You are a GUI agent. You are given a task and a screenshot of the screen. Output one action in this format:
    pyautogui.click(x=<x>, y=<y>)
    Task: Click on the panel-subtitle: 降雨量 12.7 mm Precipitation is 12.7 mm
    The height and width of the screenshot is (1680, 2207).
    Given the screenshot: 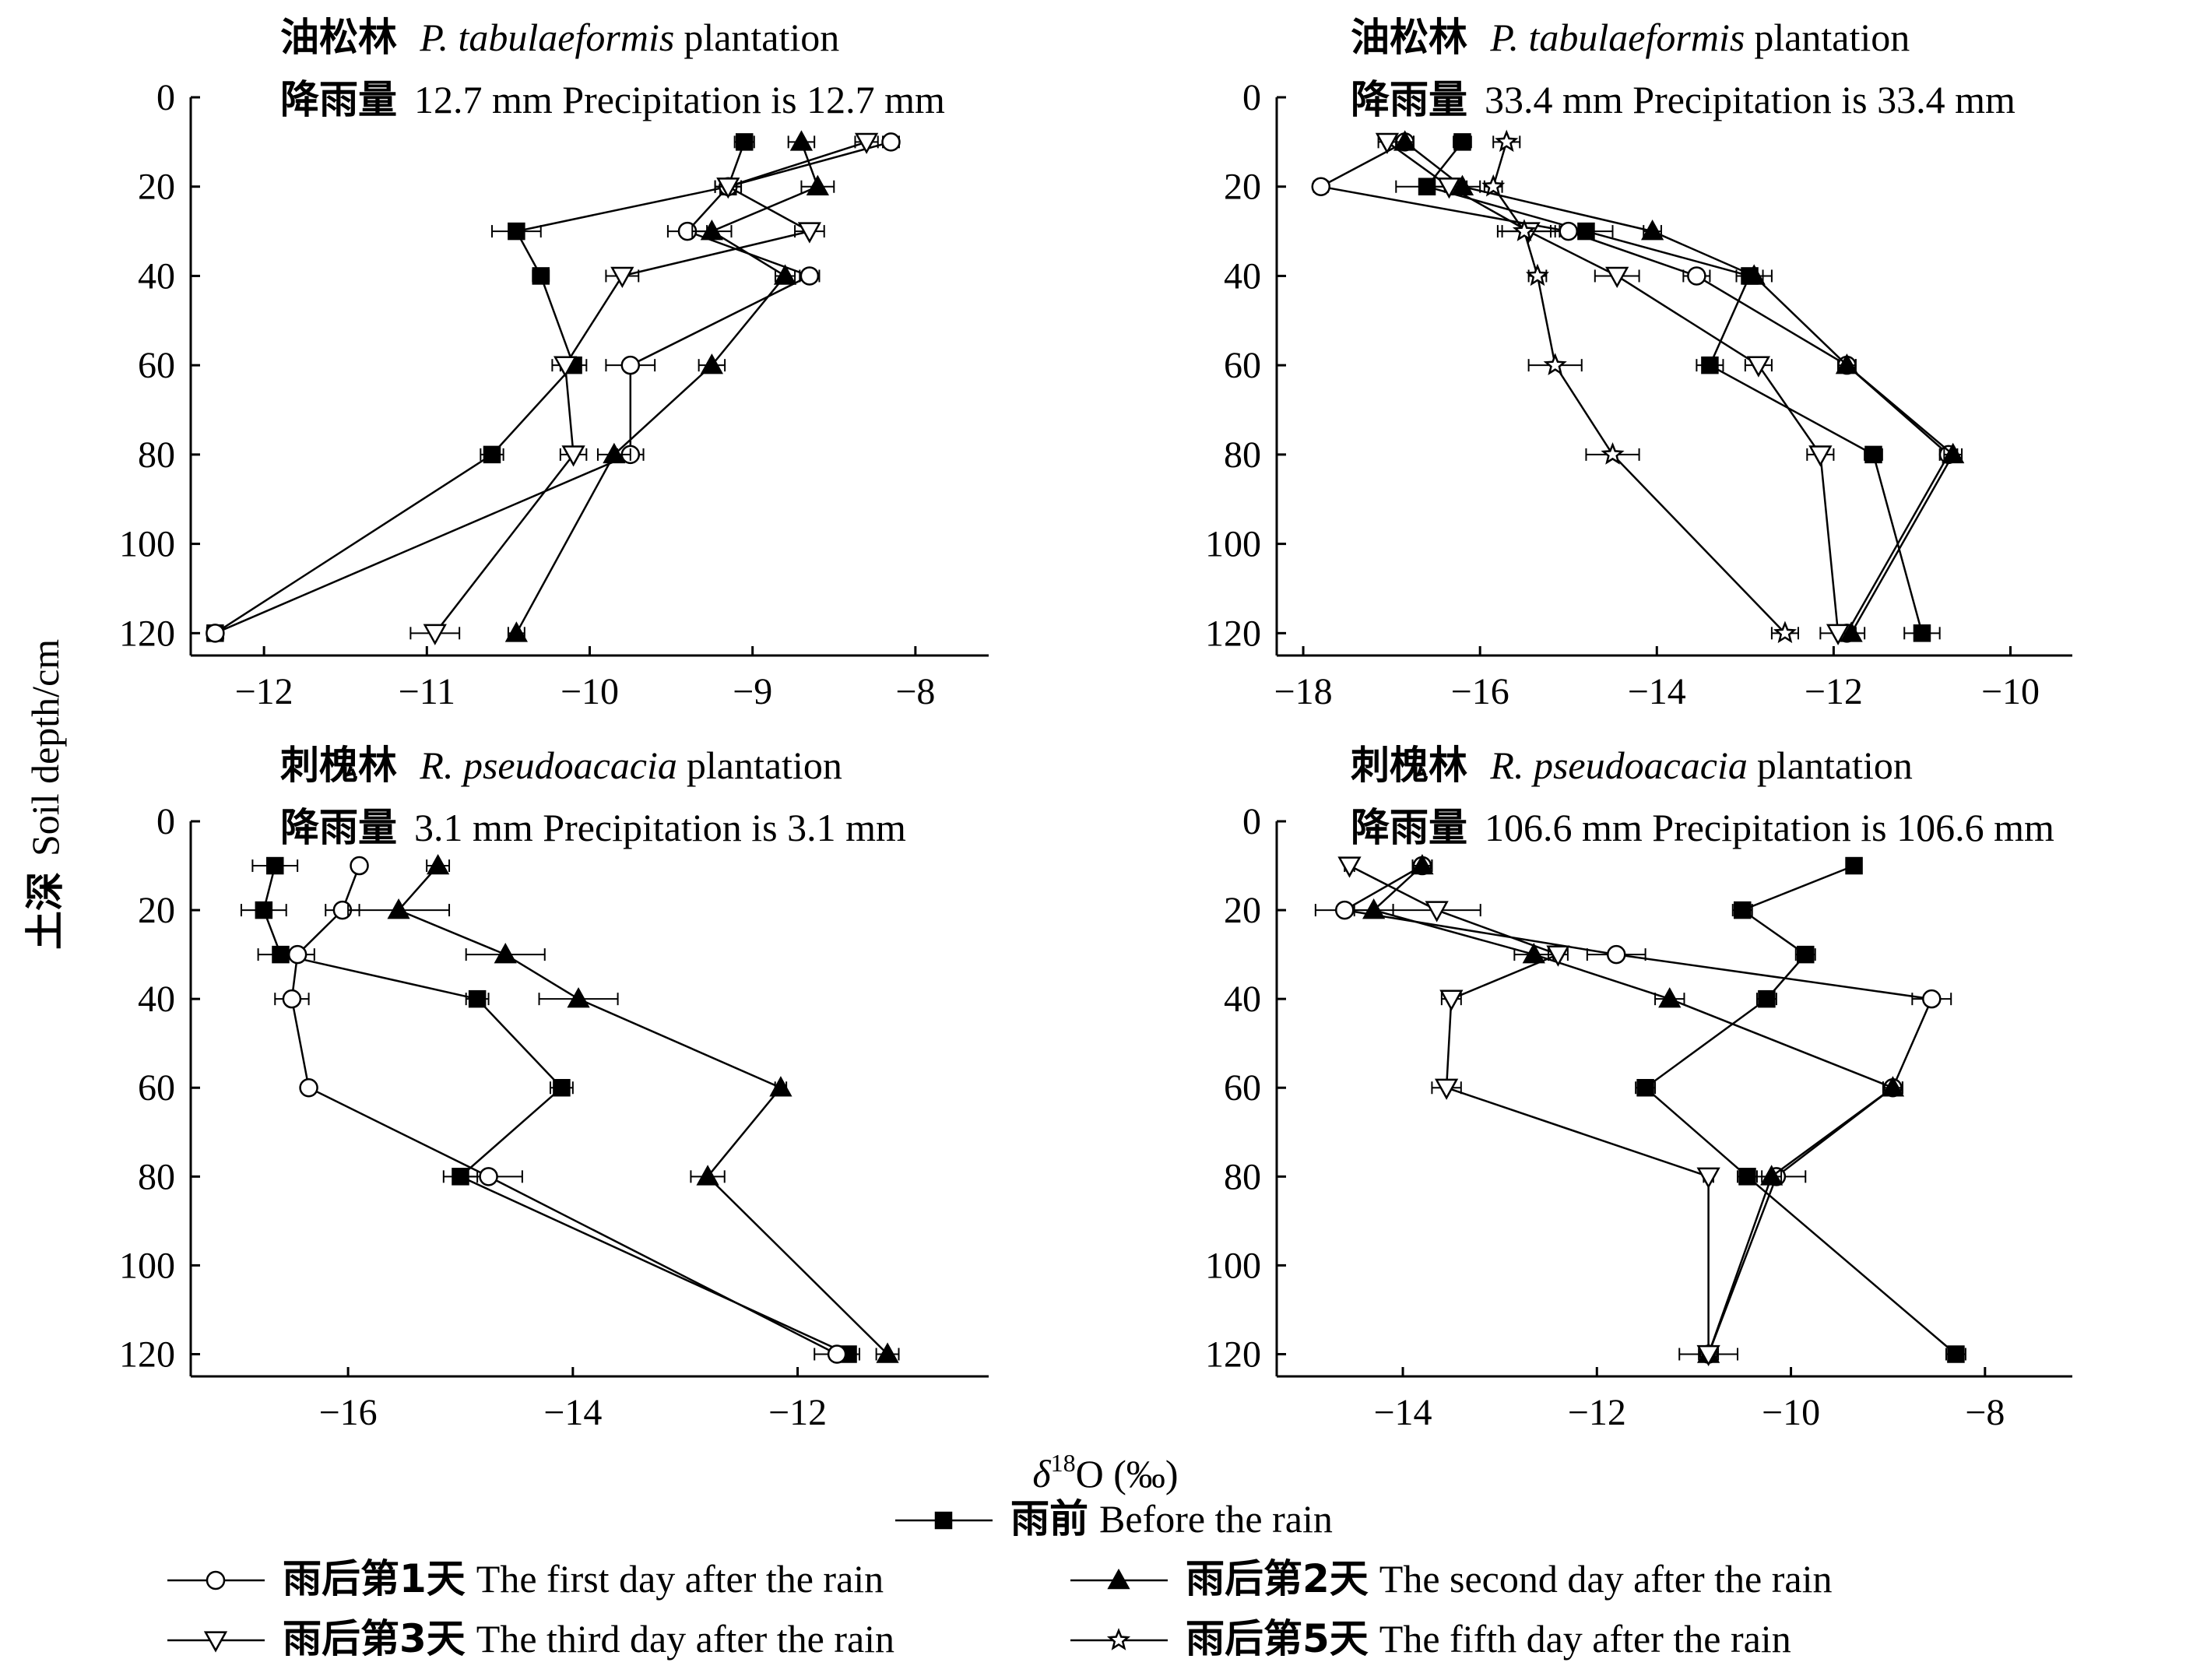 What is the action you would take?
    pyautogui.click(x=613, y=100)
    